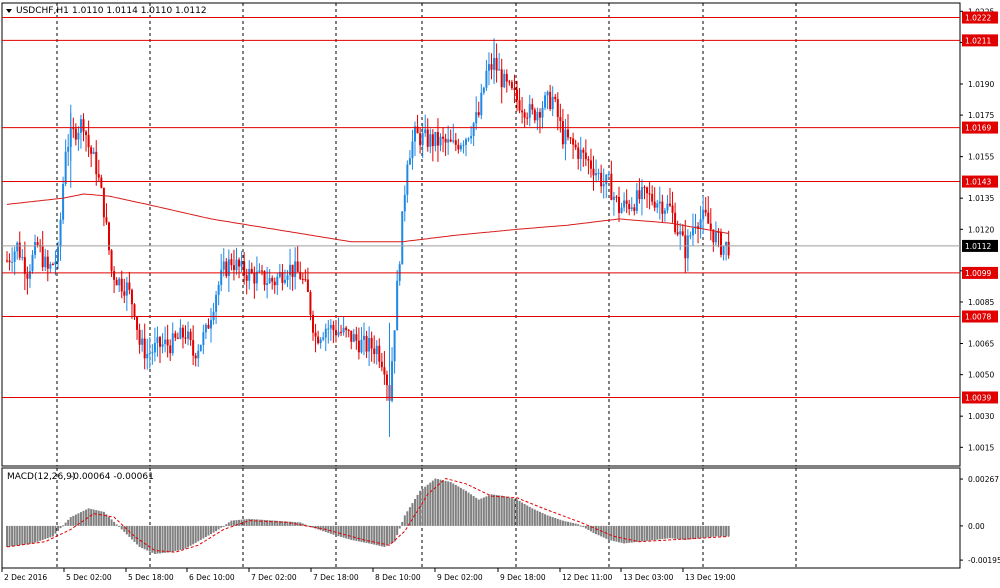 The image size is (1000, 588). I want to click on macd-signal-line, so click(367, 515).